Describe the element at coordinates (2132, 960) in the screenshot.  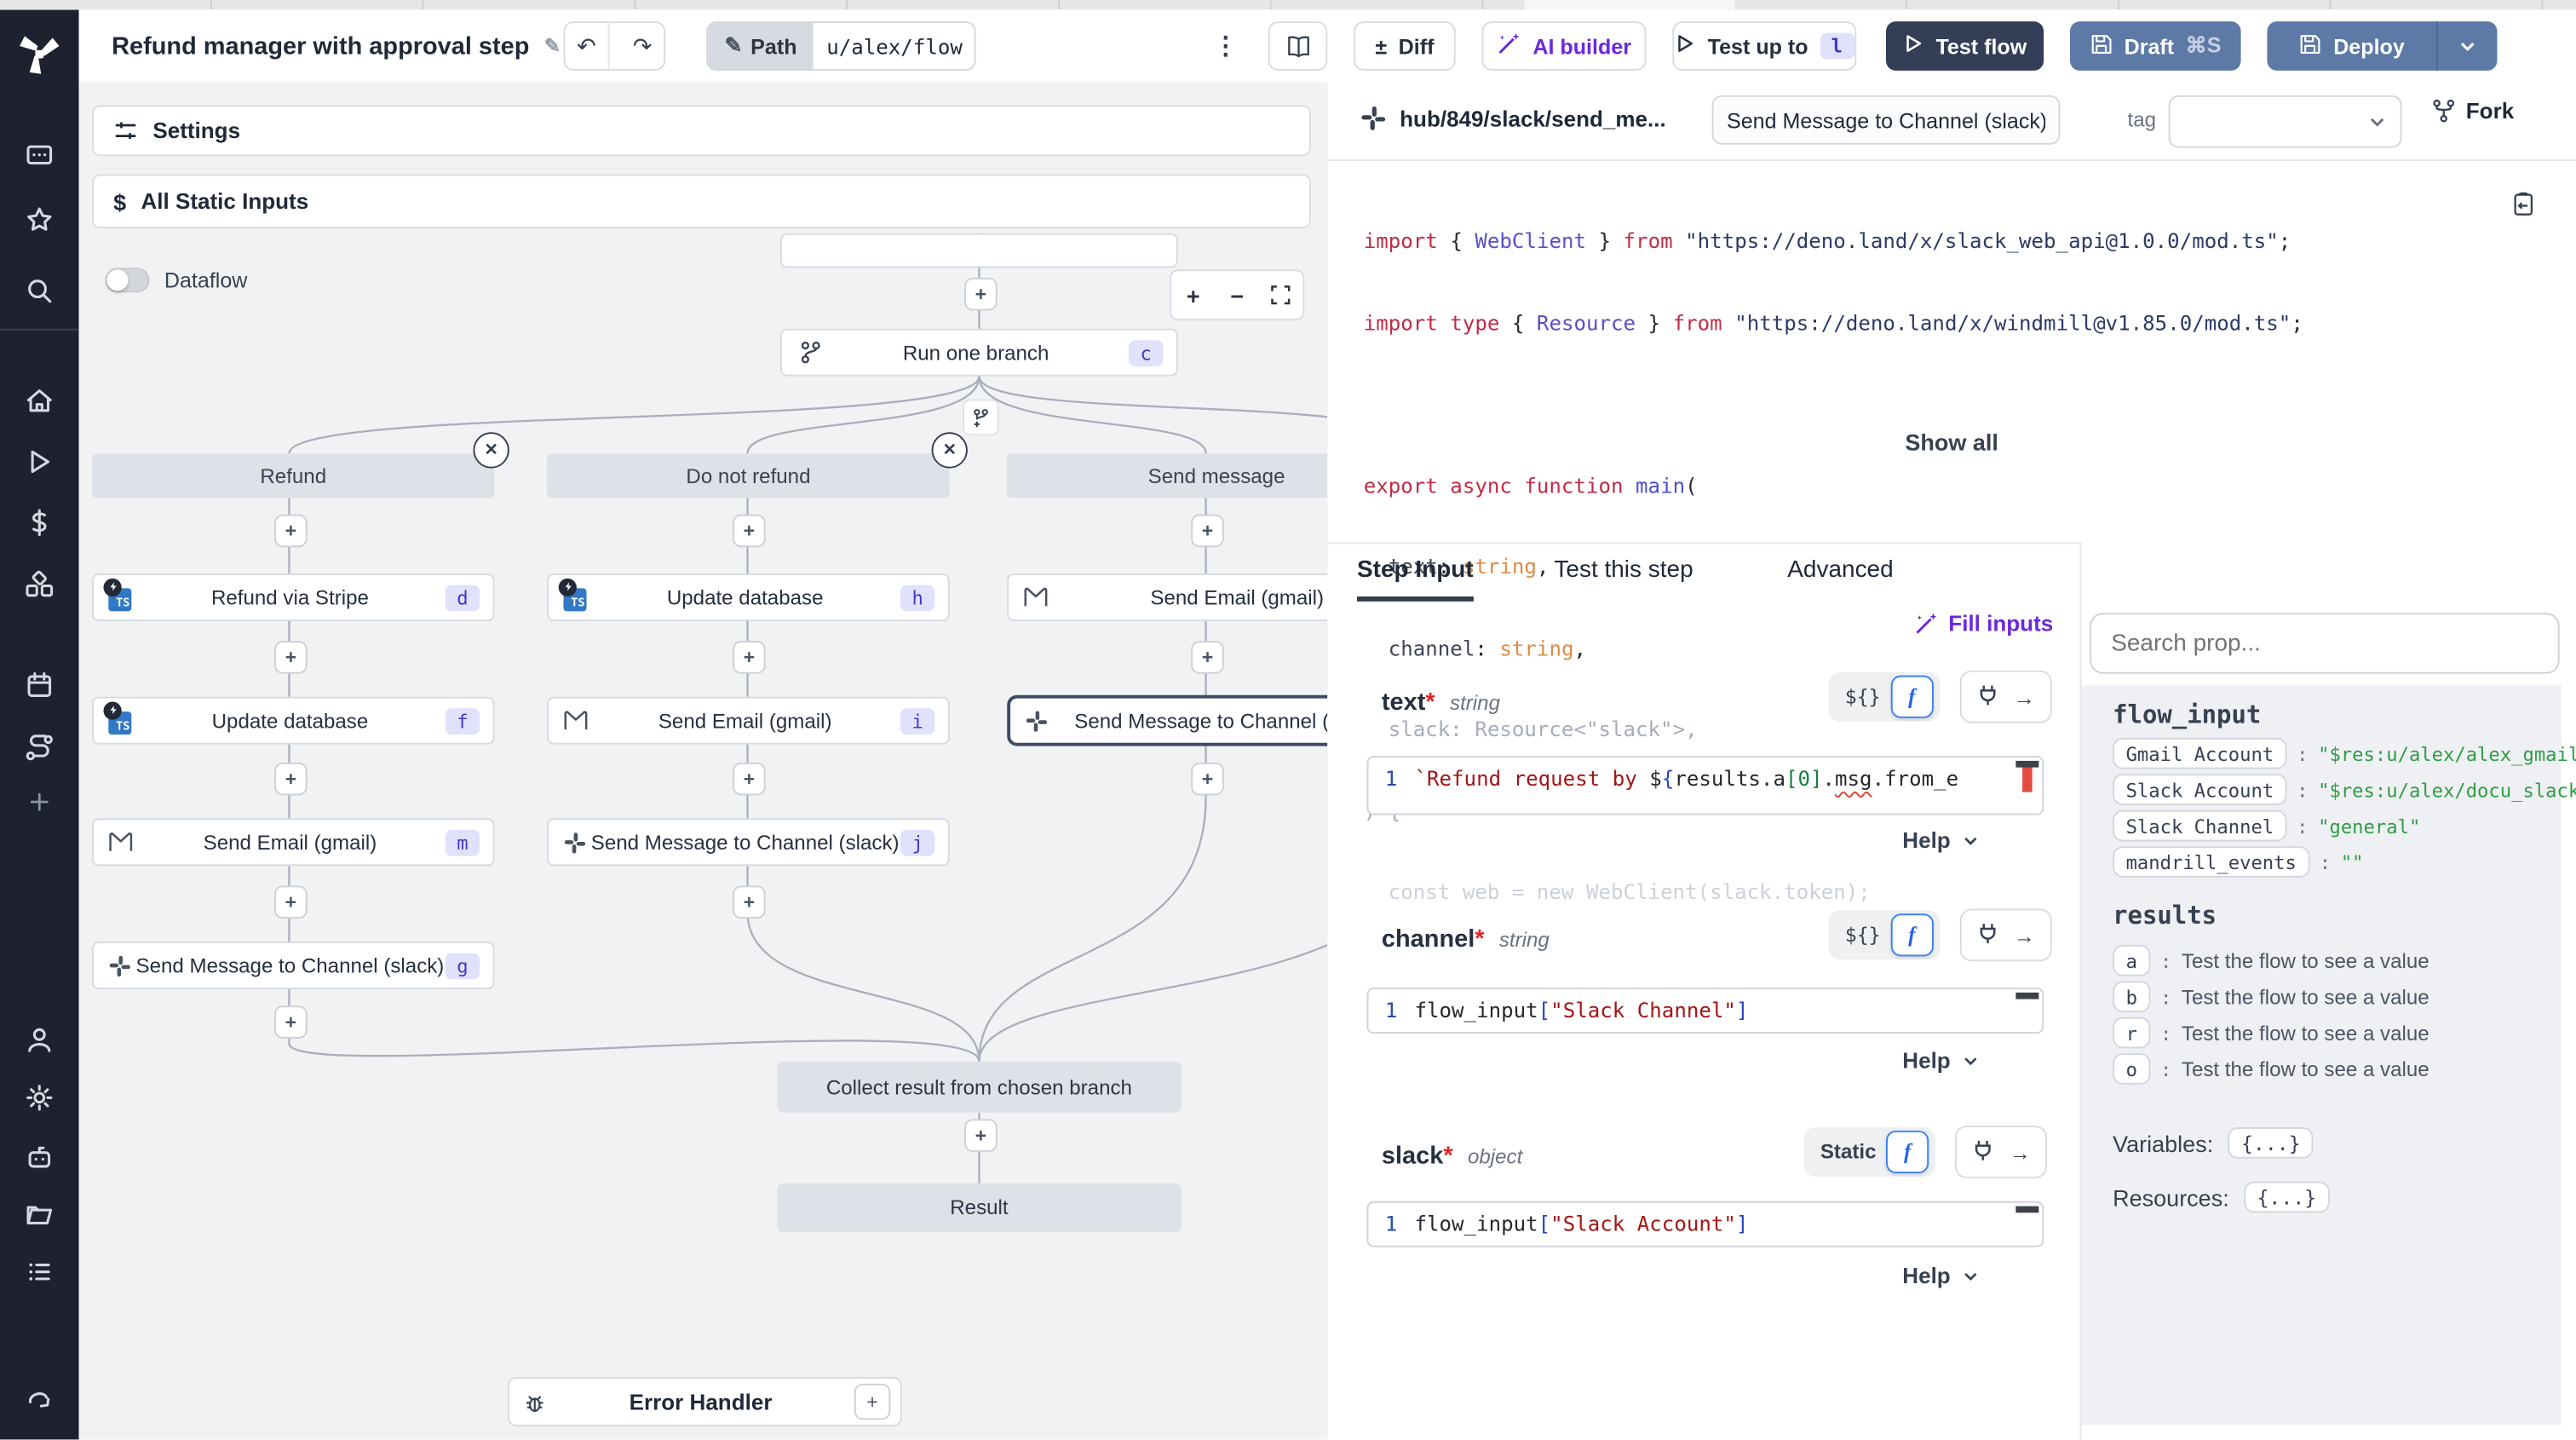
I see `result-key-pill: a` at that location.